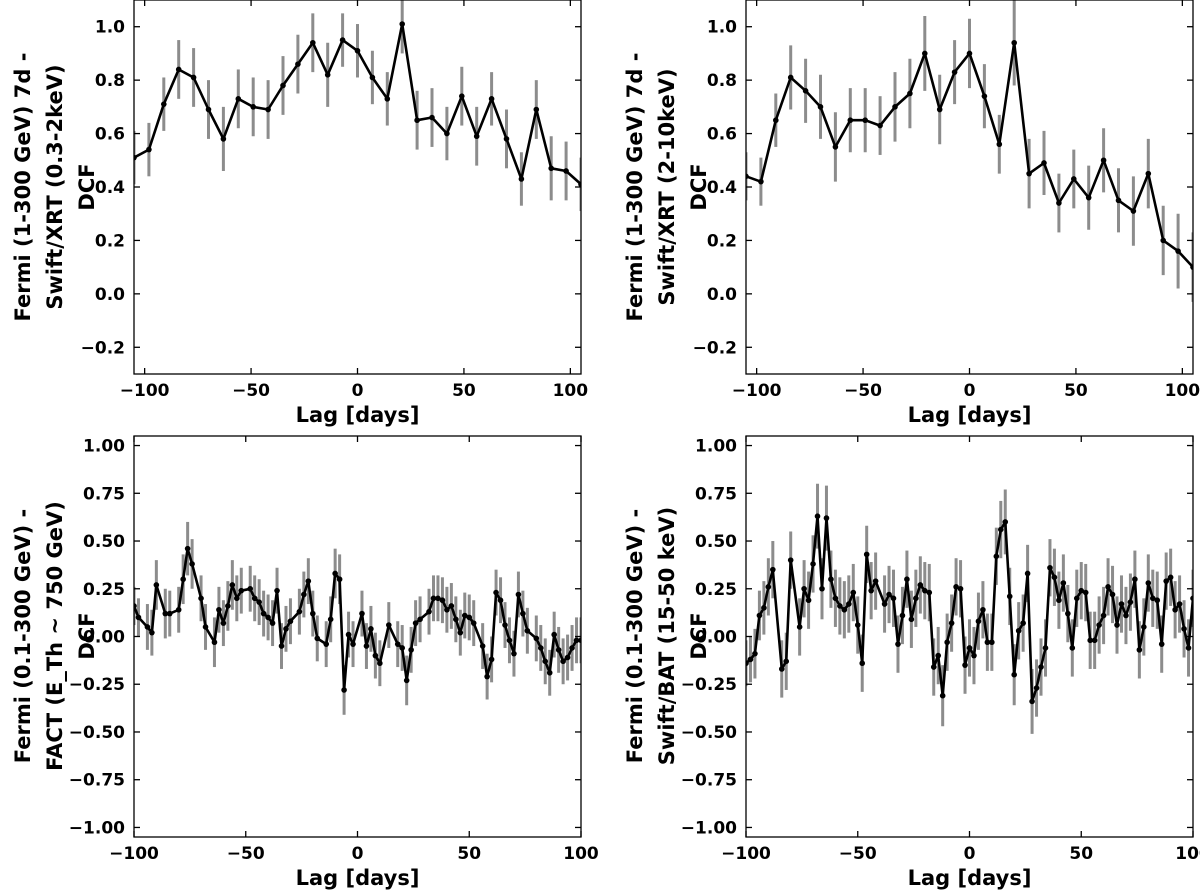 Image resolution: width=1200 pixels, height=892 pixels. What do you see at coordinates (110, 295) in the screenshot?
I see `panel-1-ytick-label-1: 0.0` at bounding box center [110, 295].